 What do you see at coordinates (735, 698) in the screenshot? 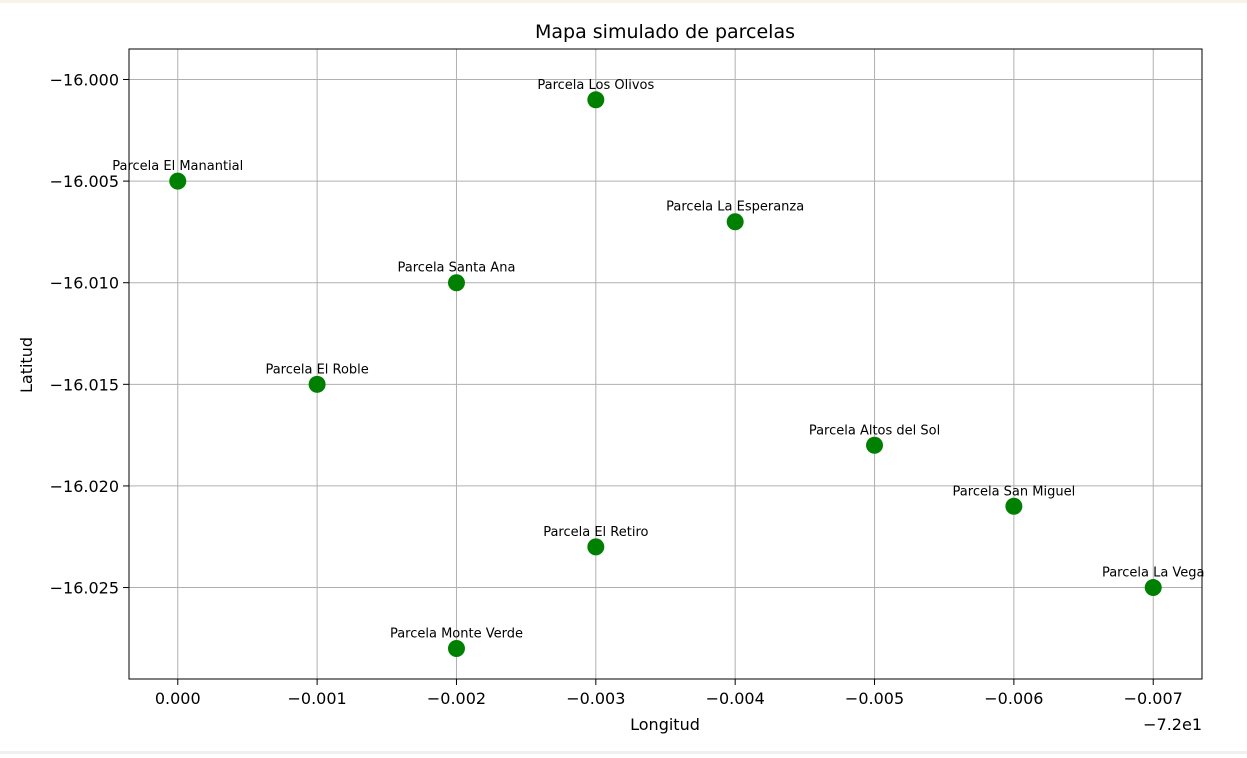
I see `x-tick-label: −0.004` at bounding box center [735, 698].